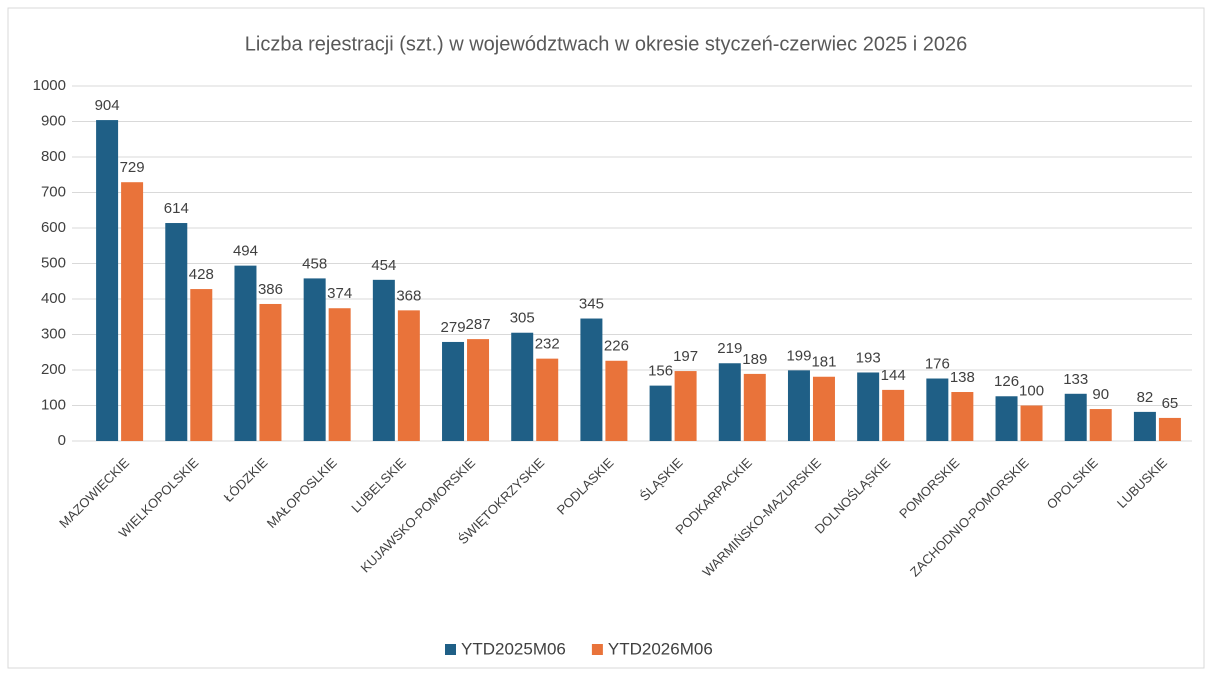 The width and height of the screenshot is (1212, 678). What do you see at coordinates (339, 293) in the screenshot?
I see `data-label: 374` at bounding box center [339, 293].